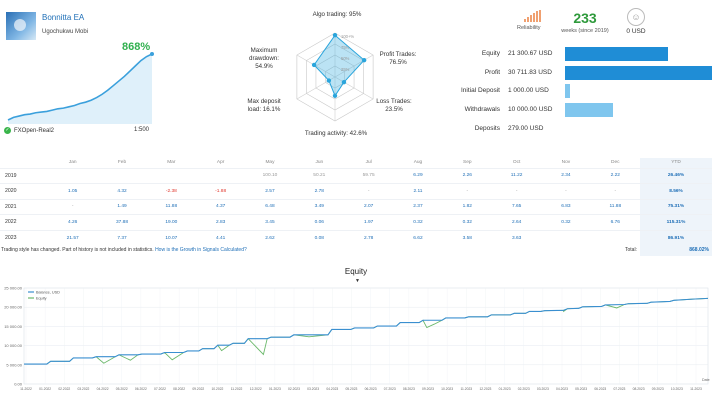  I want to click on month-return-cell: 10.07, so click(171, 237).